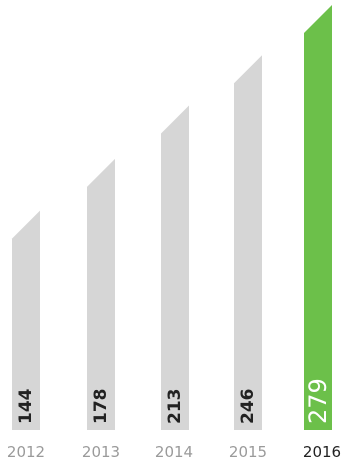  Describe the element at coordinates (175, 407) in the screenshot. I see `value-label-2014: 213` at that location.